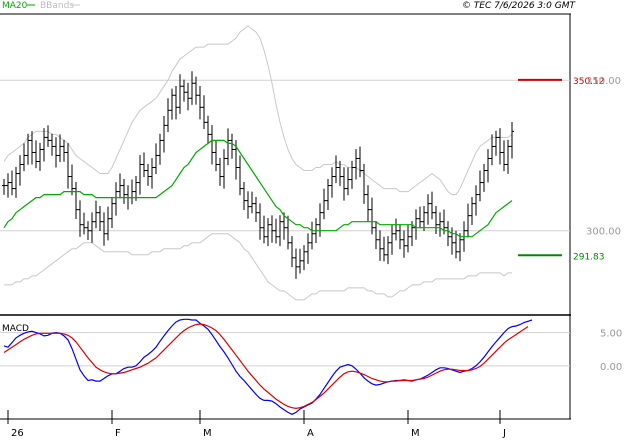  Describe the element at coordinates (258, 267) in the screenshot. I see `bbands-lower-line` at that location.